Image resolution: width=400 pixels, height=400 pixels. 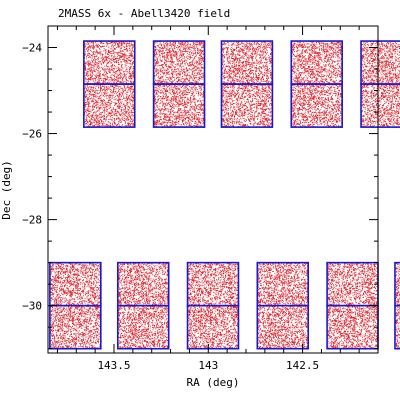 What do you see at coordinates (208, 365) in the screenshot?
I see `x-tick-label: 143` at bounding box center [208, 365].